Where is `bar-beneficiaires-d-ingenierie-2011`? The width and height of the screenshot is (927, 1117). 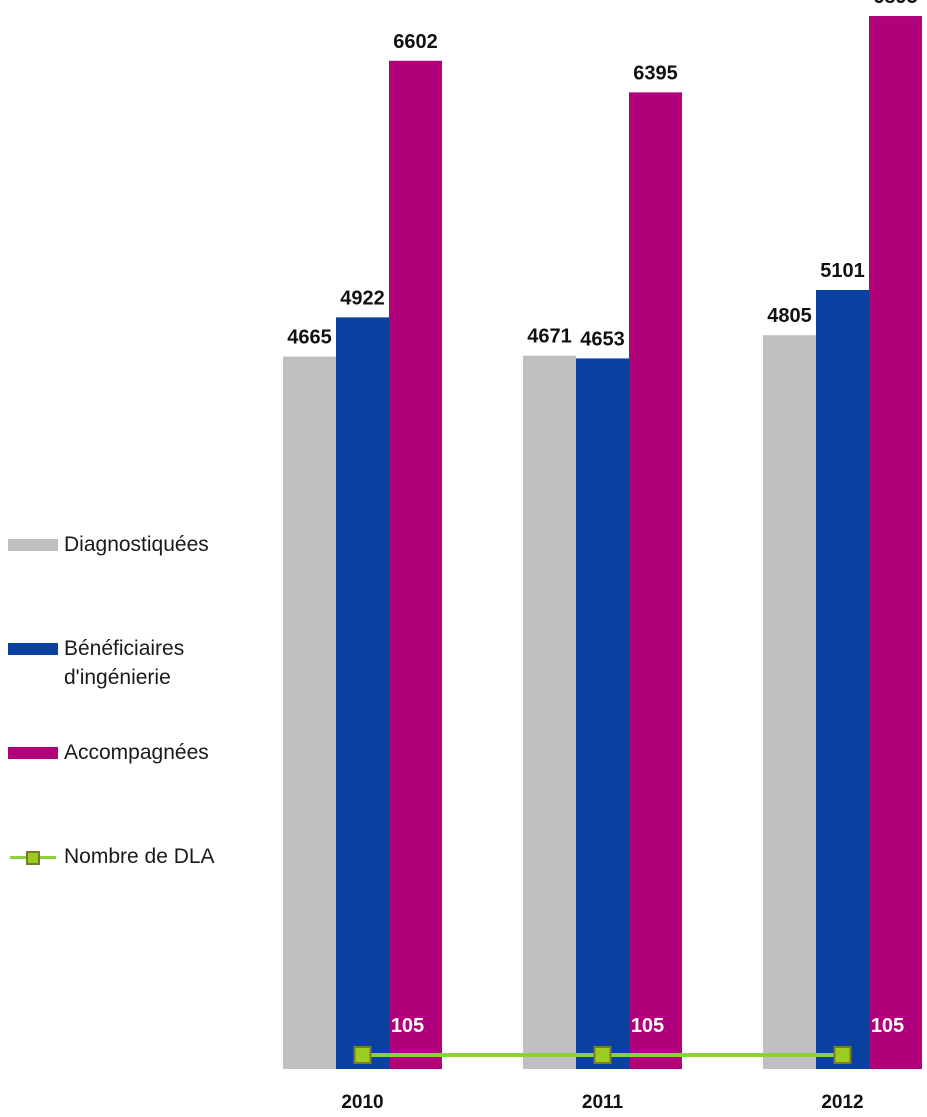 bar-beneficiaires-d-ingenierie-2011 is located at coordinates (602, 714).